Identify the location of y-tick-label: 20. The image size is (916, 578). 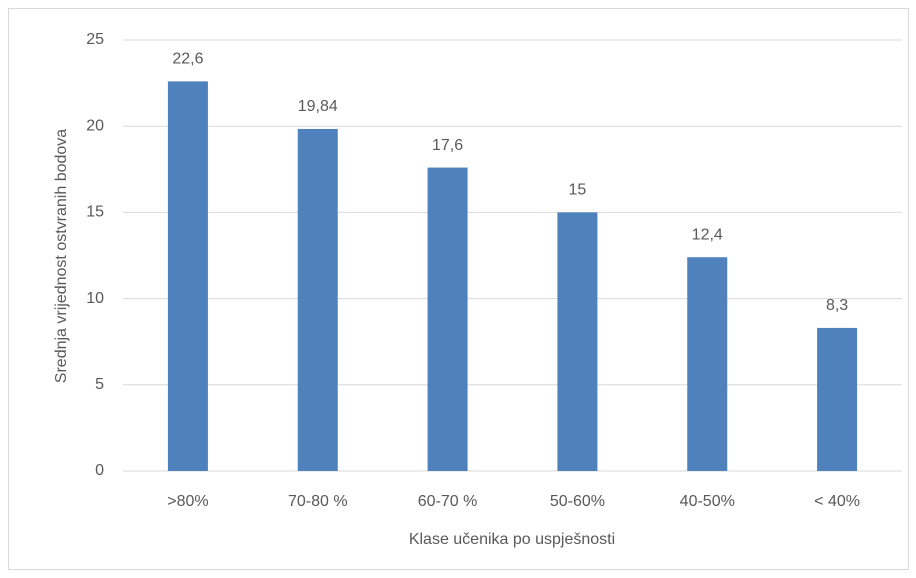
(95, 125).